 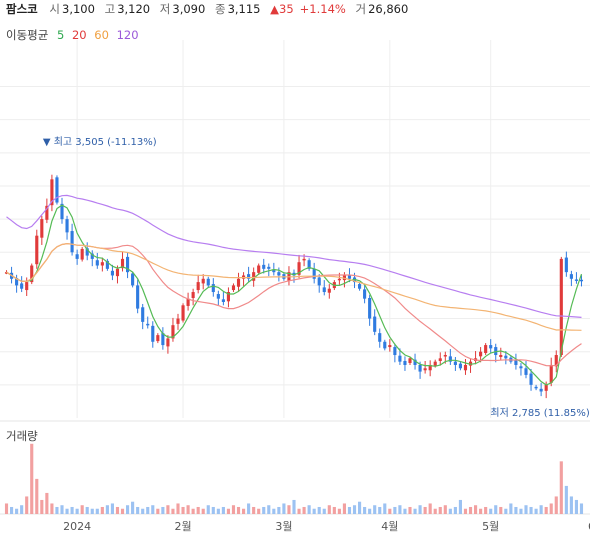 What do you see at coordinates (54, 9) in the screenshot?
I see `open-label: 시` at bounding box center [54, 9].